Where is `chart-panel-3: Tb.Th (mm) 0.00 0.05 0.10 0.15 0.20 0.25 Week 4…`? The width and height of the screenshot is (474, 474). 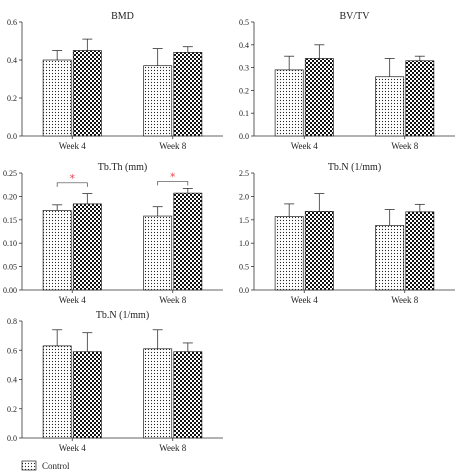 chart-panel-3: Tb.Th (mm) 0.00 0.05 0.10 0.15 0.20 0.25 Week 4… is located at coordinates (113, 233).